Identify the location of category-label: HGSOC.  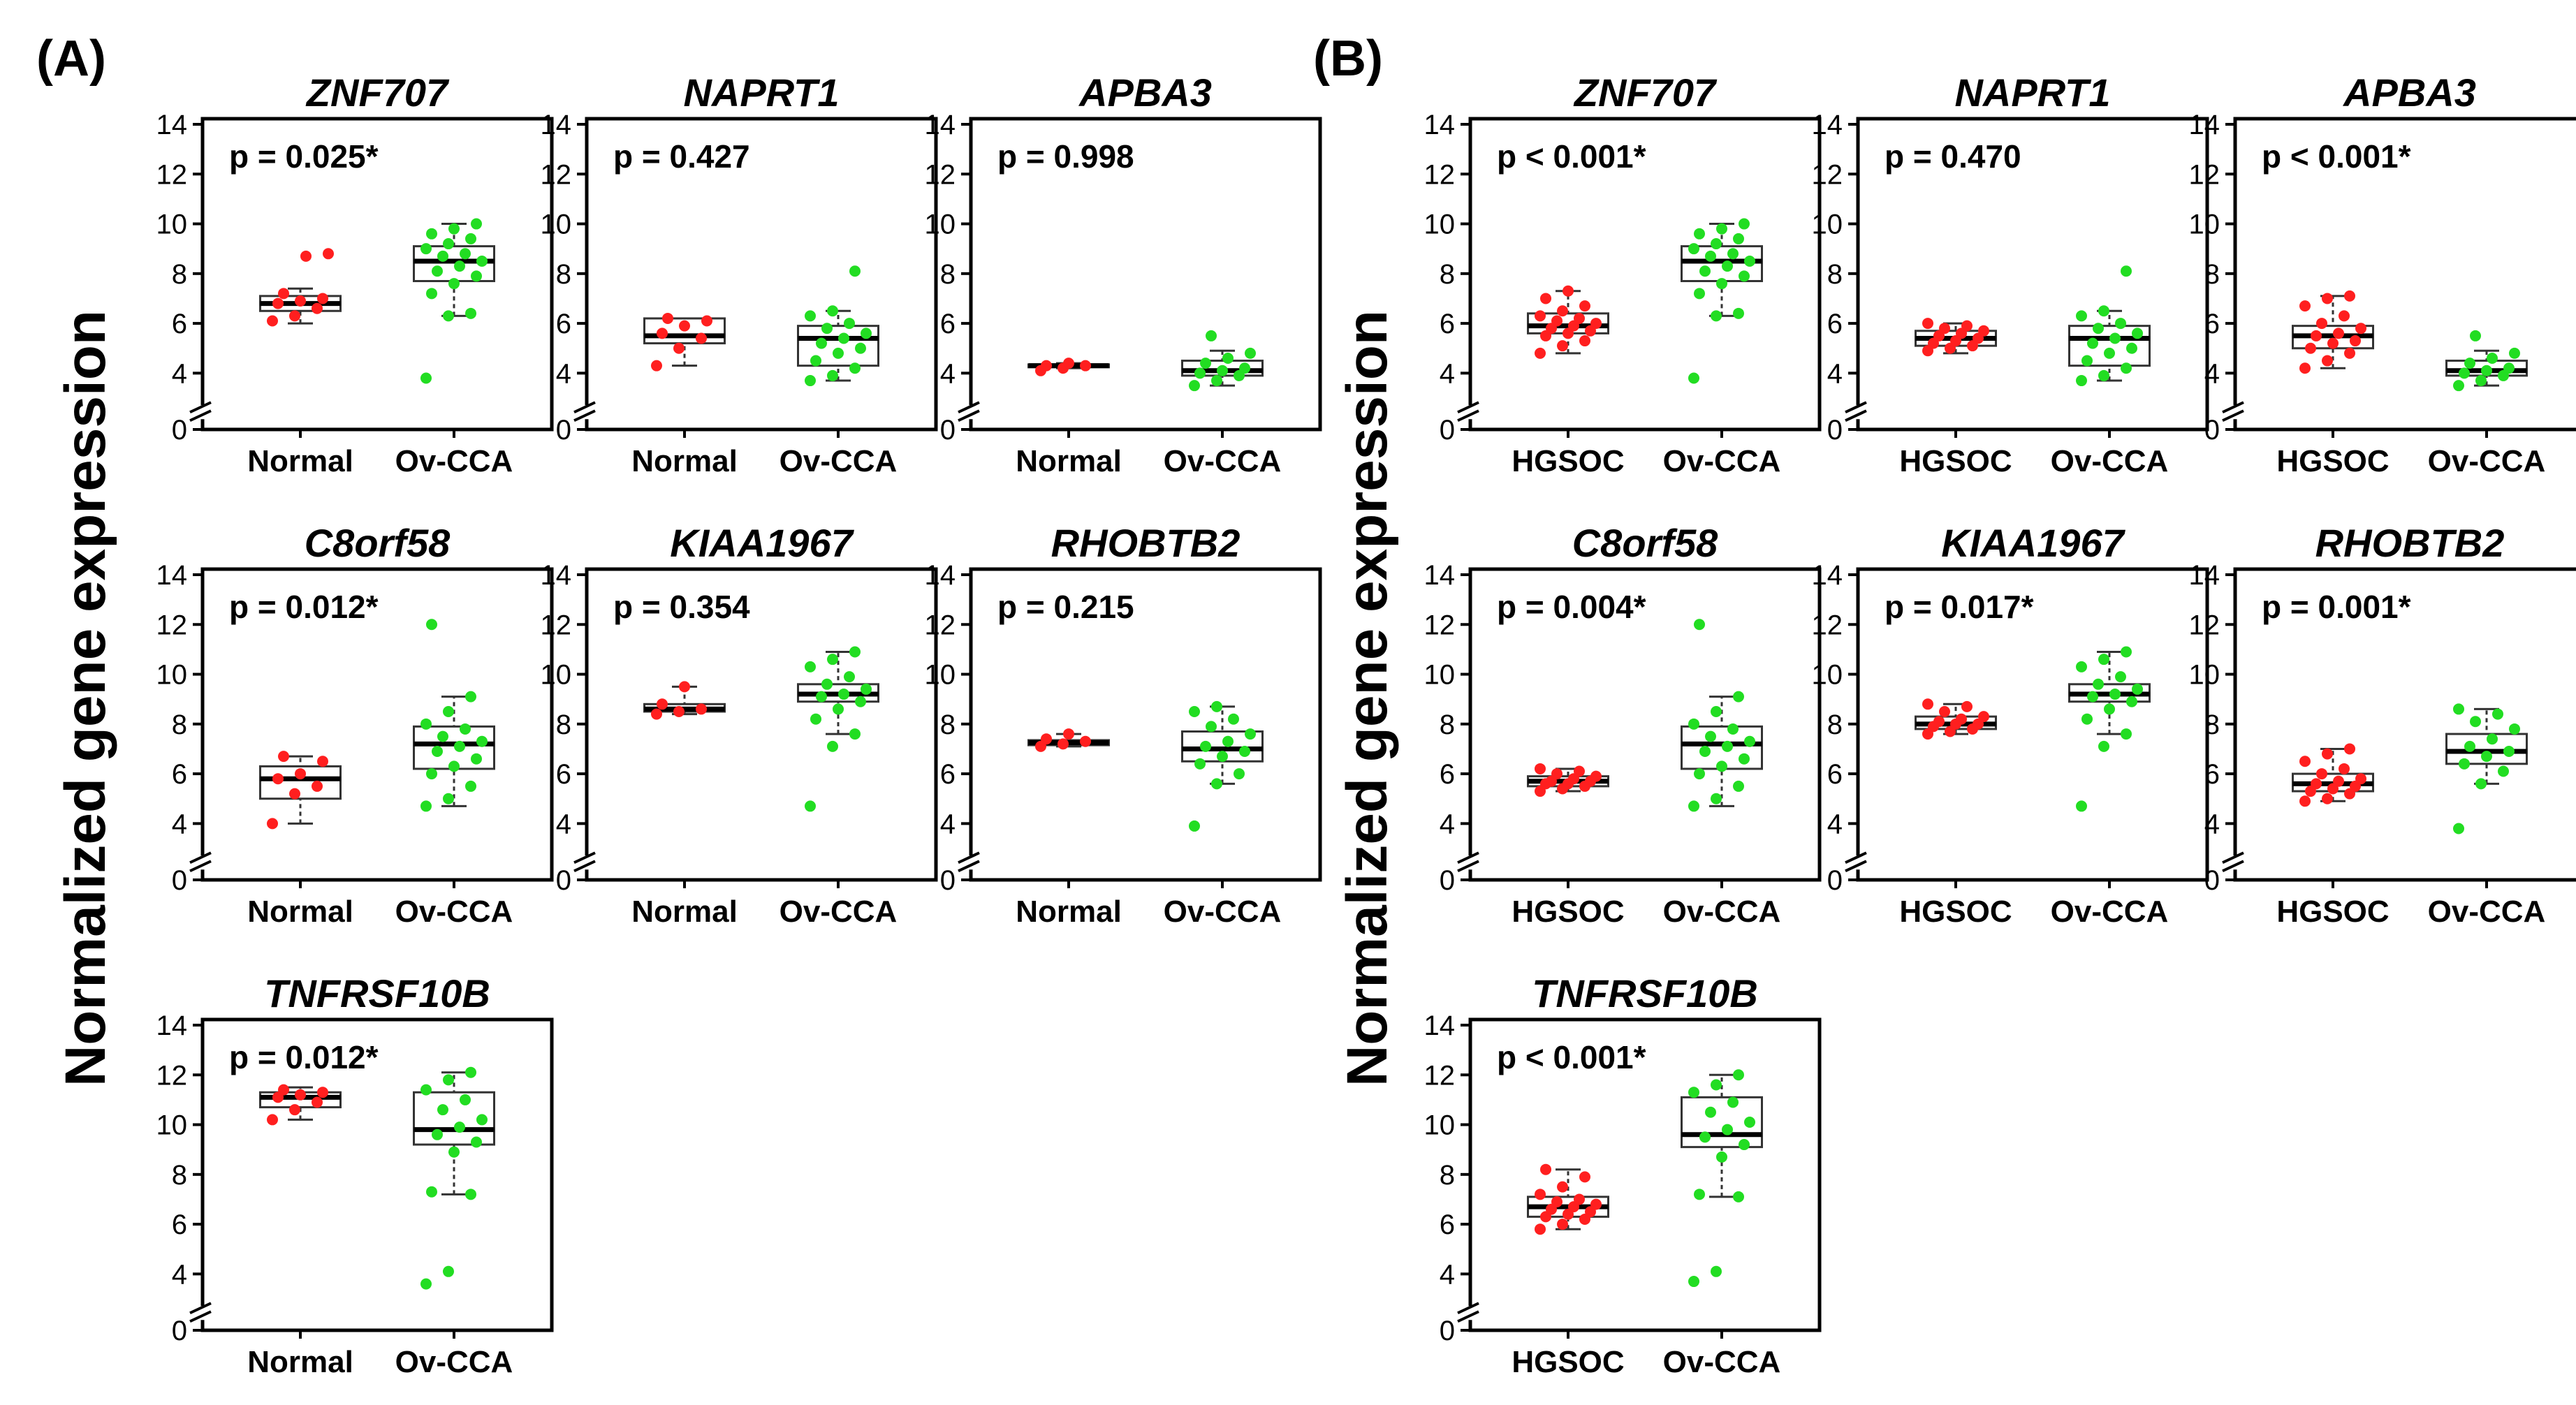
(1955, 912).